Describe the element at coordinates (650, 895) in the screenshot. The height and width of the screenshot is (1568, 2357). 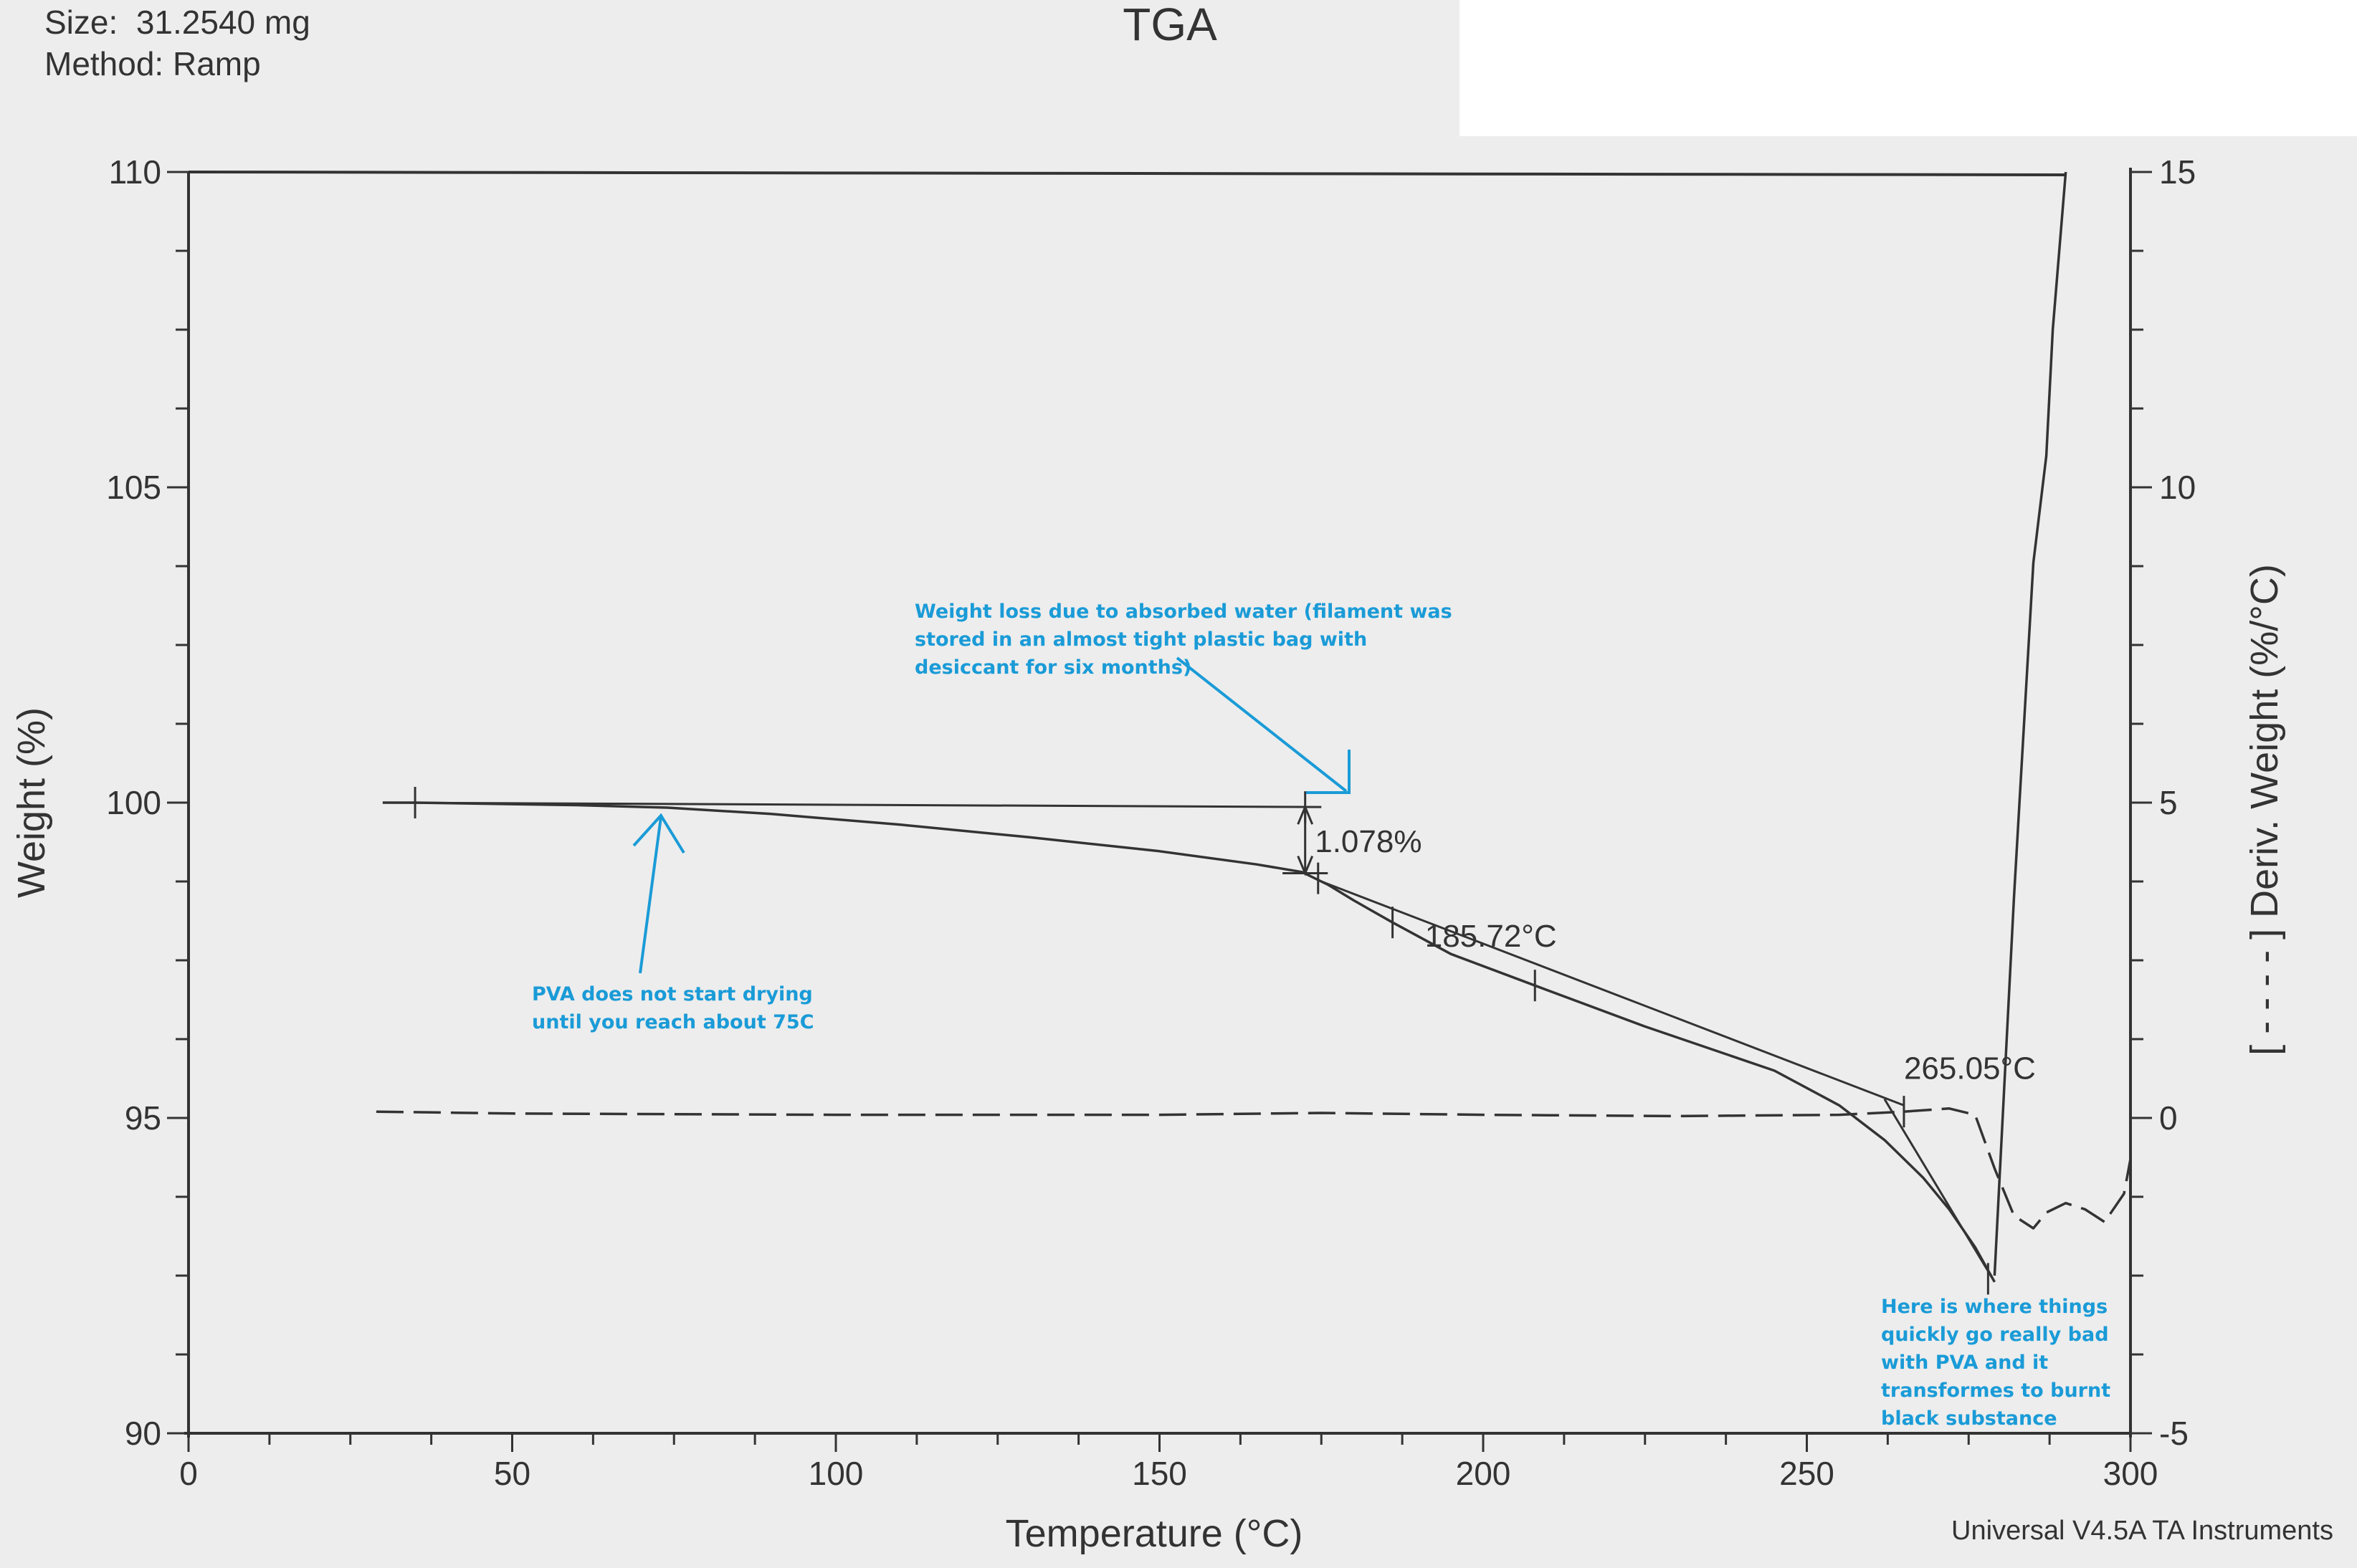
I see `drying-note-arrow` at that location.